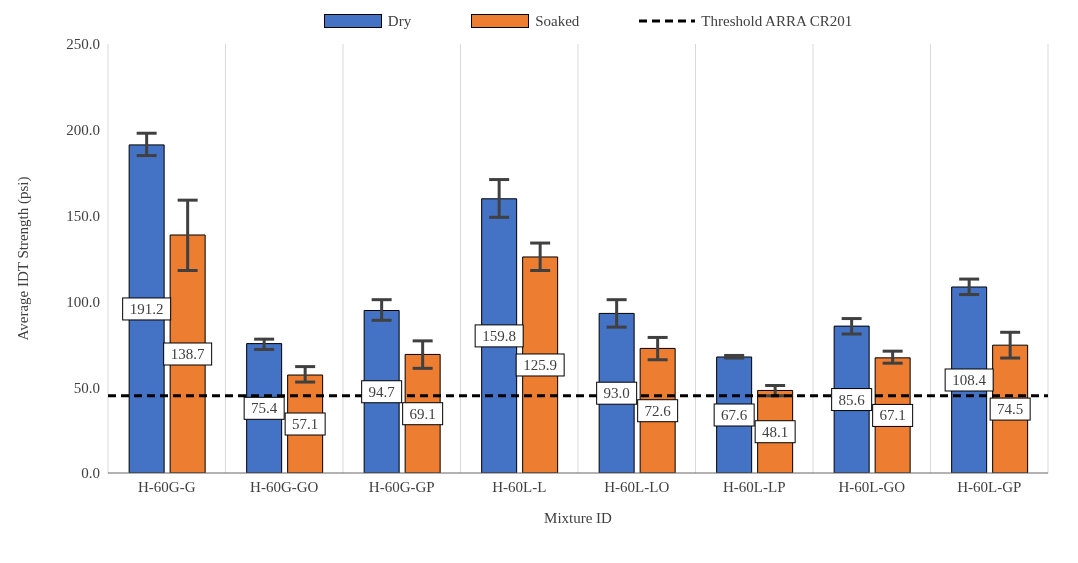  I want to click on data-label: 191.2, so click(146, 308).